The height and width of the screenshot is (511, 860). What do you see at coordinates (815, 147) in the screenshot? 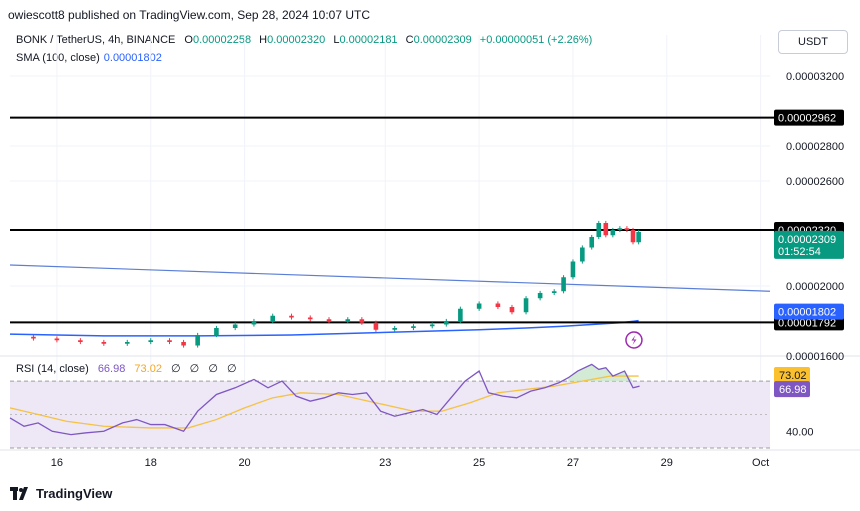
I see `y-tick-label-1: 0.00002800` at bounding box center [815, 147].